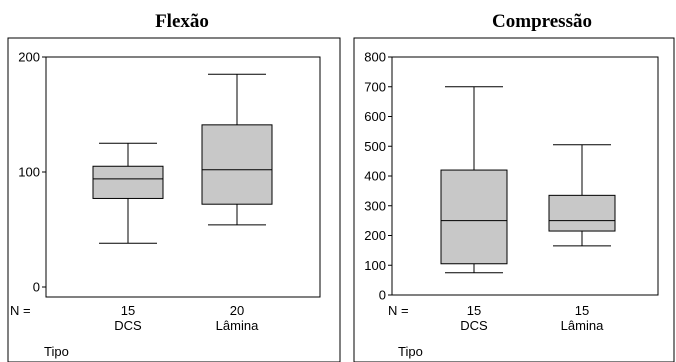 The width and height of the screenshot is (676, 362). Describe the element at coordinates (375, 116) in the screenshot. I see `y-tick-label: 600` at that location.